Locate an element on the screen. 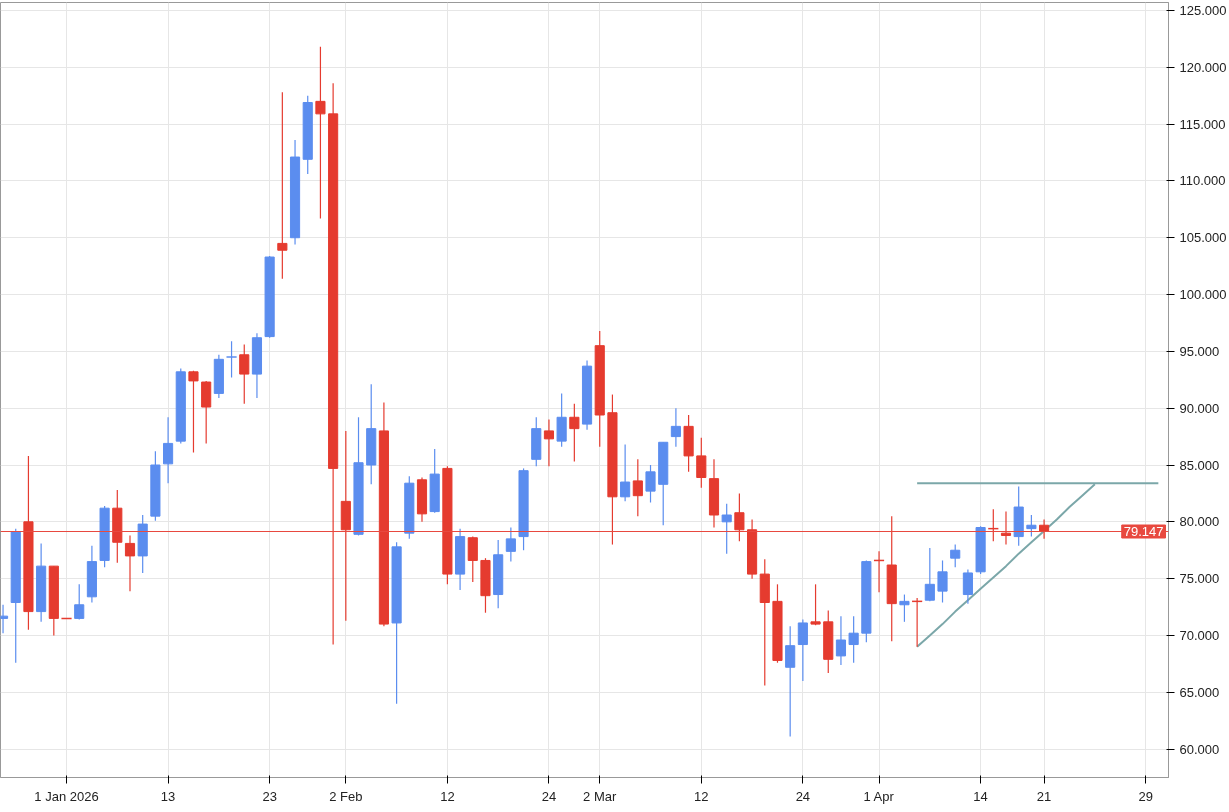 The width and height of the screenshot is (1229, 812). y-tick-label: 110.000 is located at coordinates (1202, 181).